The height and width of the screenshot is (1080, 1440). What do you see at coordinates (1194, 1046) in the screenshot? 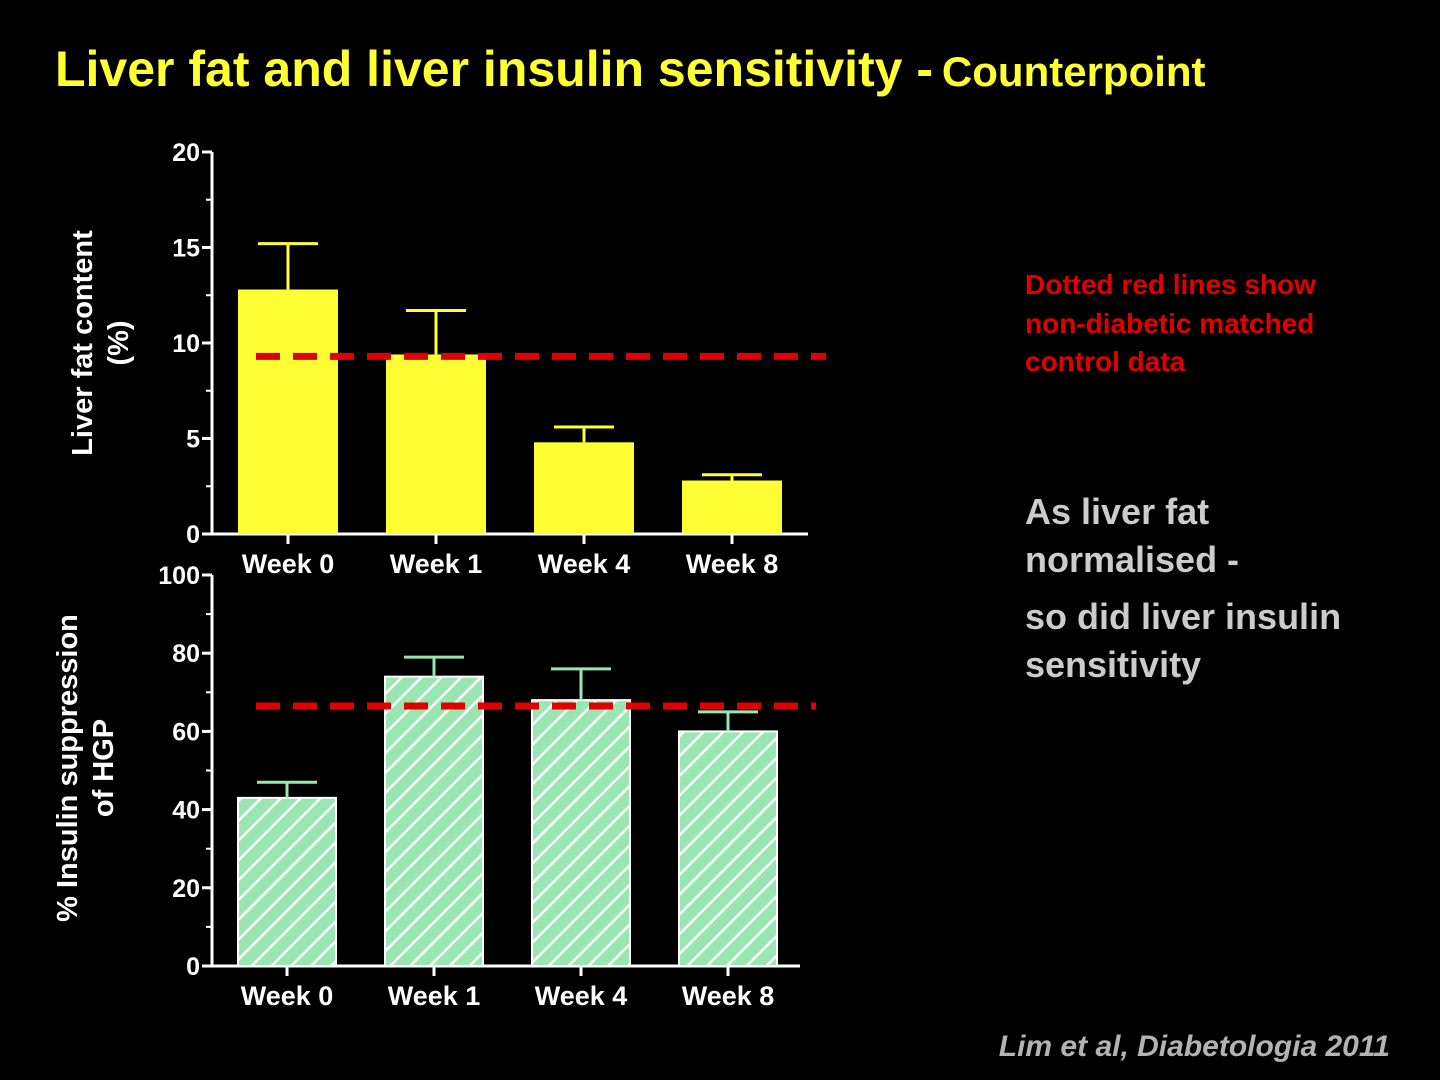
I see `citation: Lim et al, Diabetologia 2011` at bounding box center [1194, 1046].